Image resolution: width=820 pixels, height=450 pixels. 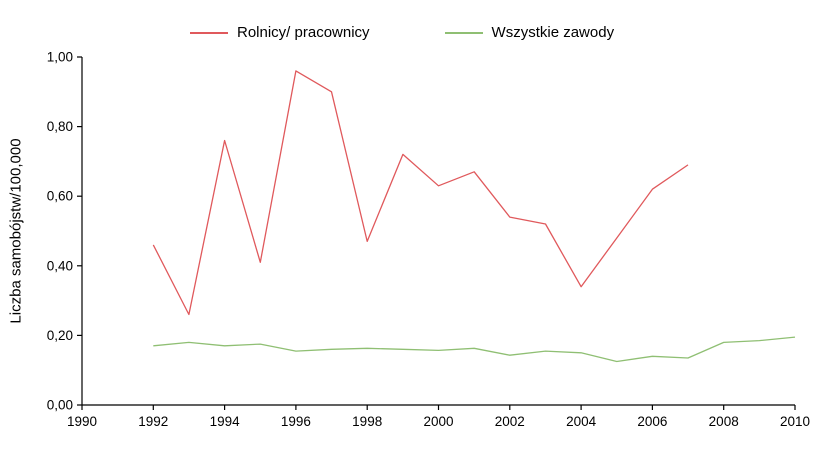 I want to click on x-tick-label: 1998, so click(x=367, y=421).